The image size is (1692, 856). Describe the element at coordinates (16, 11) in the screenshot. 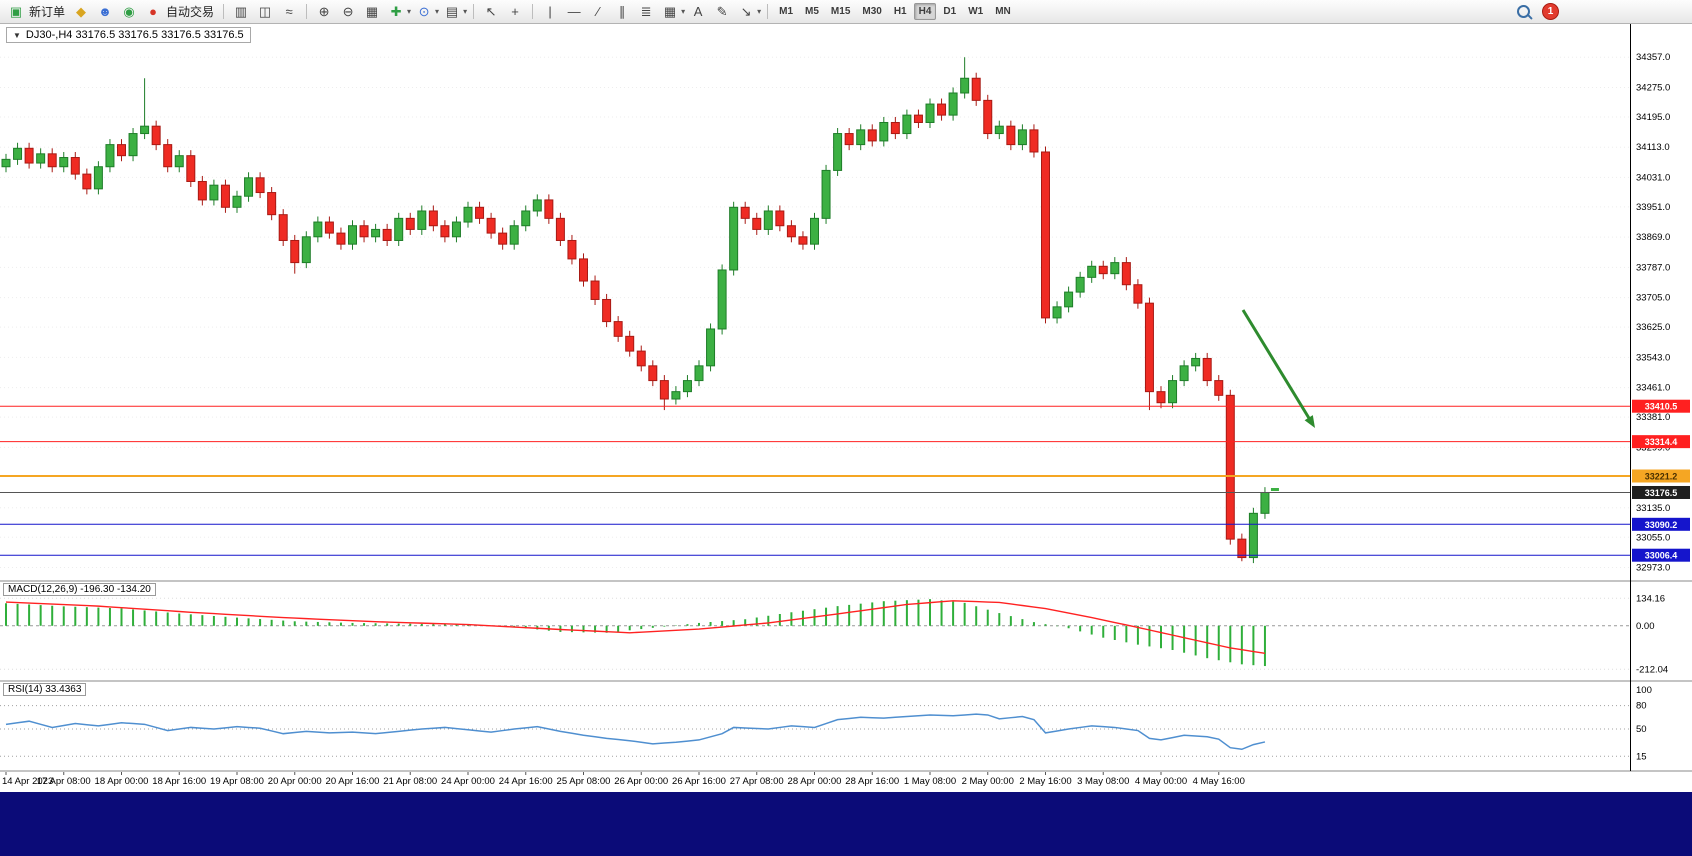

I see `new-order-icon: ▣` at that location.